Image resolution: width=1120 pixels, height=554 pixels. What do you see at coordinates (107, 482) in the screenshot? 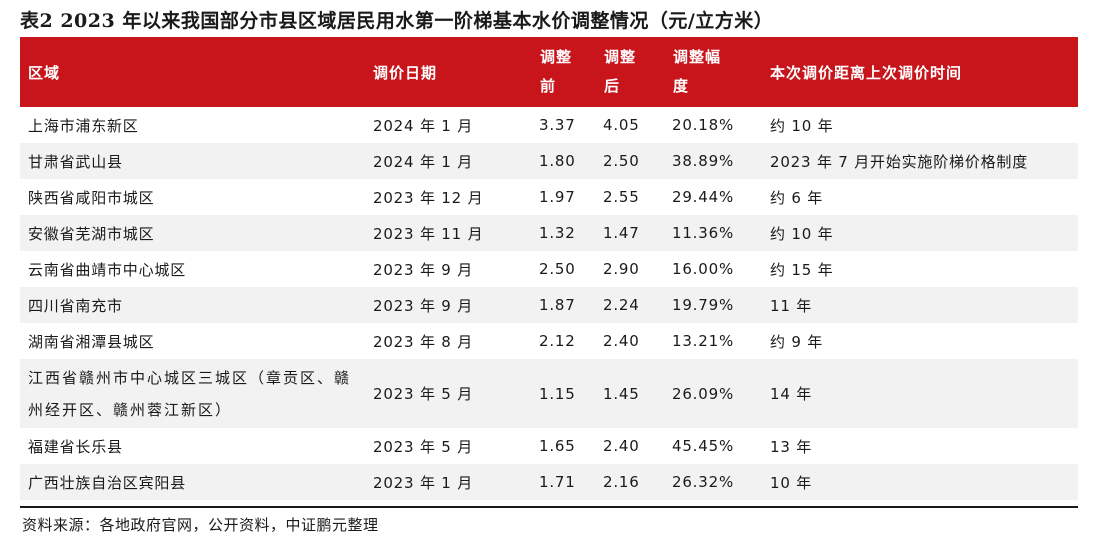
I see `cell-region: 广西壮族自治区宾阳县` at bounding box center [107, 482].